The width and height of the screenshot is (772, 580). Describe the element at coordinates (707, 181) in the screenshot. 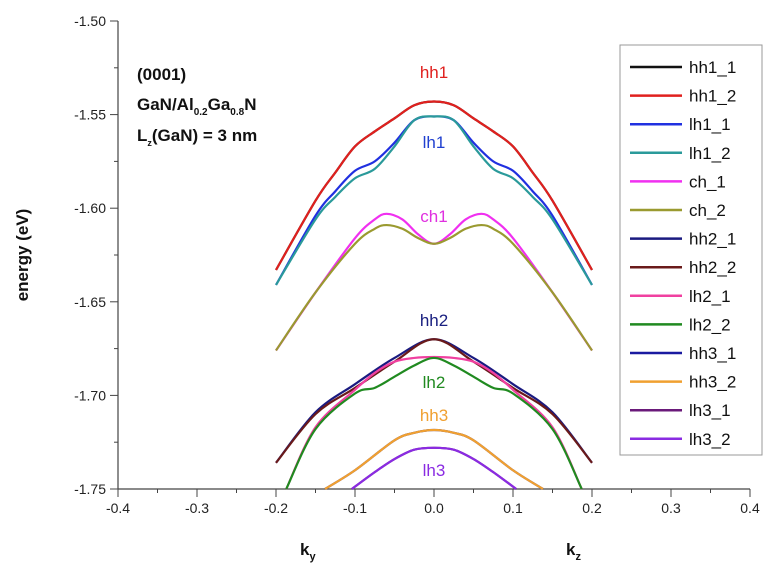

I see `legend-label-ch-1: ch_1` at that location.